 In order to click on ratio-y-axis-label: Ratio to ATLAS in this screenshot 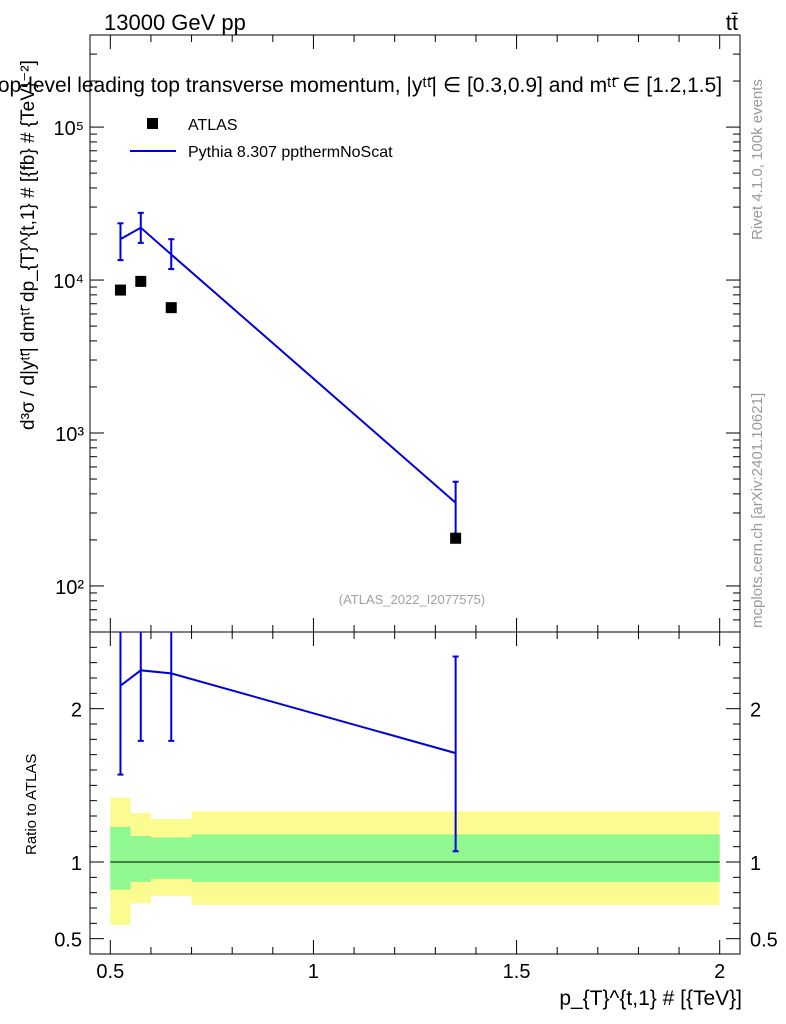, I will do `click(31, 804)`.